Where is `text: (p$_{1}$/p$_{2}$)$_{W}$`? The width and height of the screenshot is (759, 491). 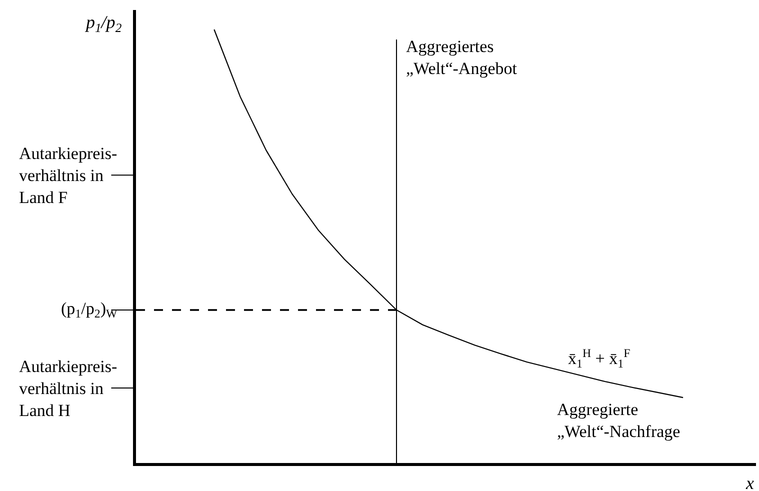
text: (p$_{1}$/p$_{2}$)$_{W}$ is located at coordinates (89, 310).